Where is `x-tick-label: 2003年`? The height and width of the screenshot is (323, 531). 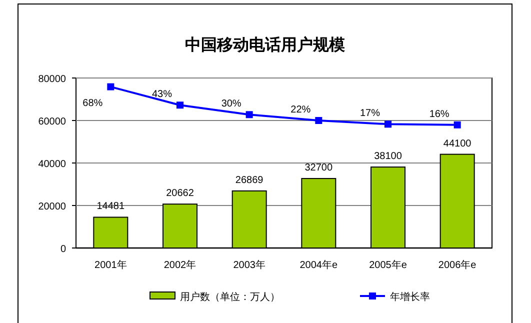
x-tick-label: 2003年 is located at coordinates (249, 265).